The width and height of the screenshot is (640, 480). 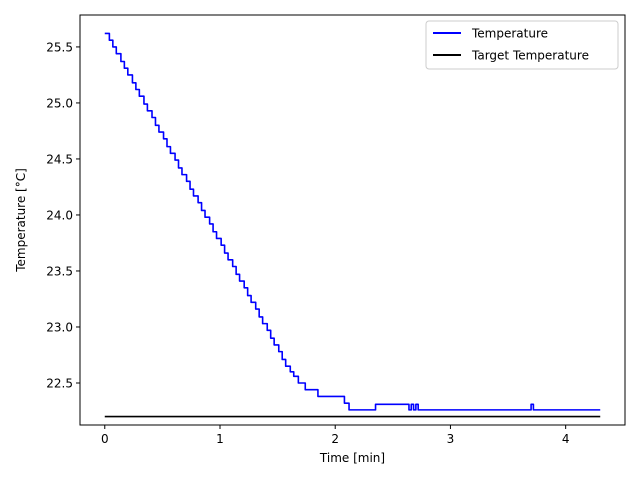 What do you see at coordinates (59, 271) in the screenshot?
I see `y-tick-label: 23.5` at bounding box center [59, 271].